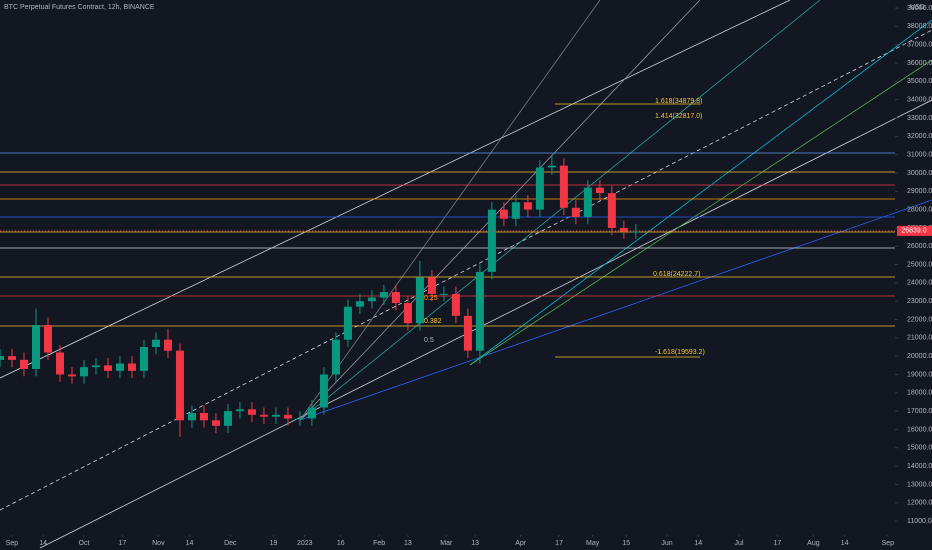  What do you see at coordinates (676, 274) in the screenshot?
I see `annotation: 0.618(24222.7)` at bounding box center [676, 274].